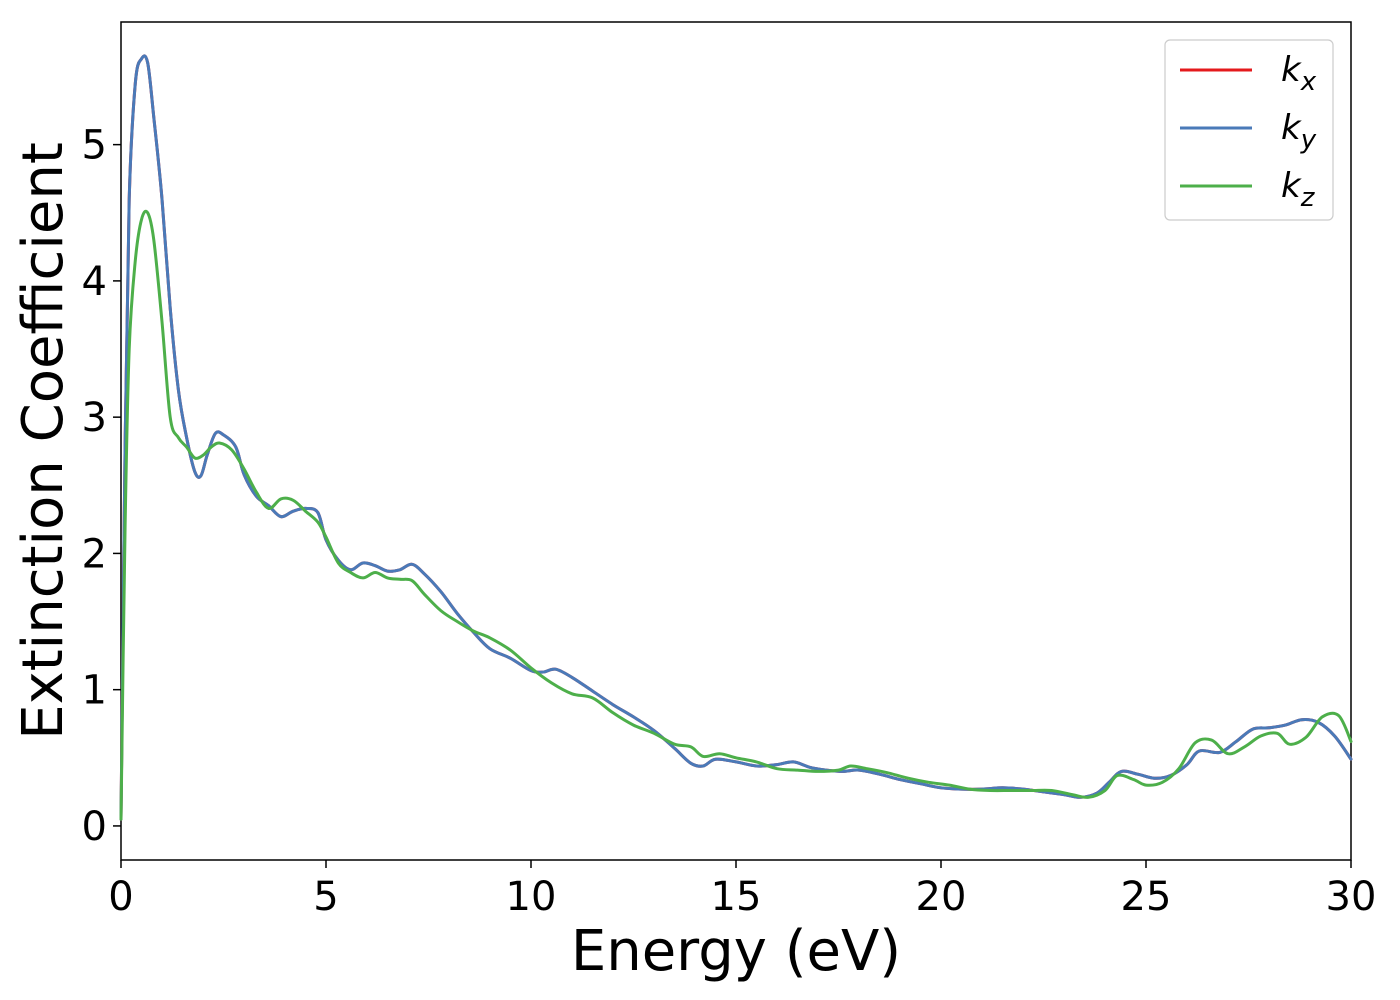  I want to click on legend-box, so click(1249, 130).